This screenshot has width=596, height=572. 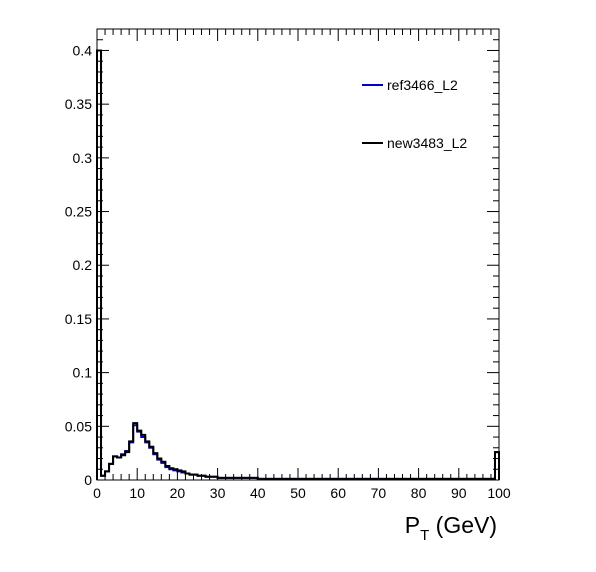 What do you see at coordinates (83, 373) in the screenshot?
I see `y-tick-label: 0.1` at bounding box center [83, 373].